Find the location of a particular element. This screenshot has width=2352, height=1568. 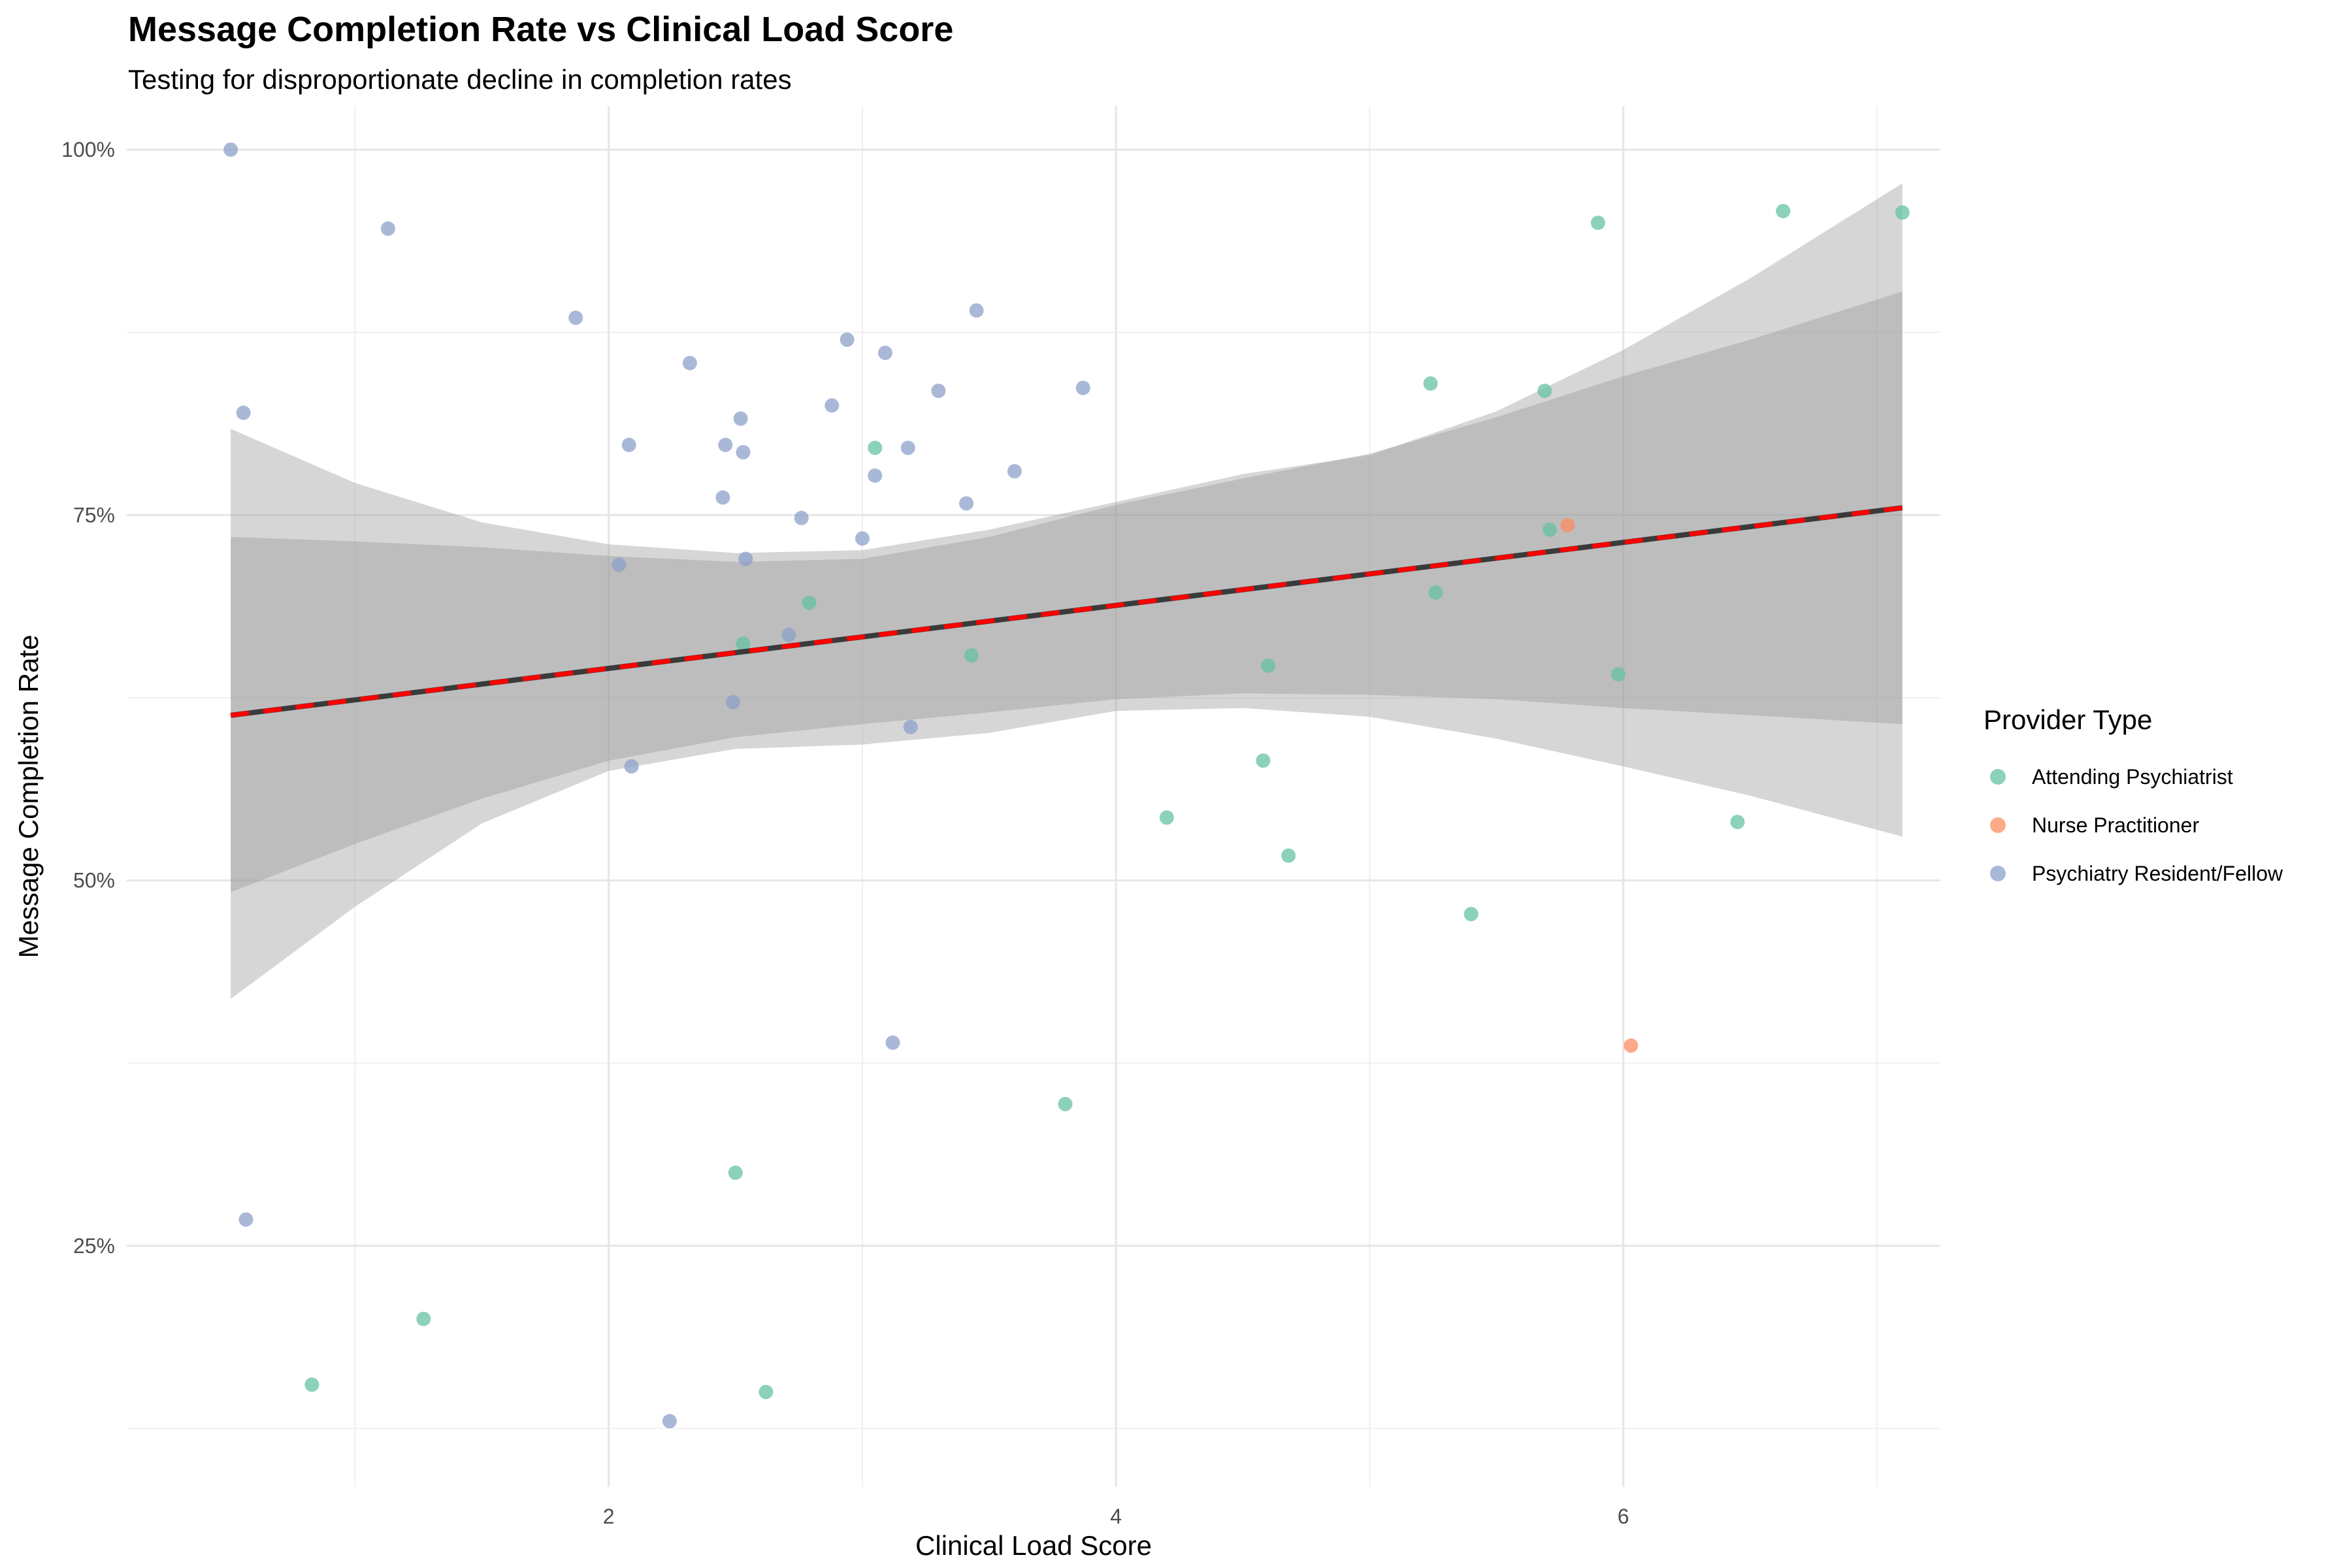

legend-item-attending: Attending Psychiatrist is located at coordinates (2133, 777).